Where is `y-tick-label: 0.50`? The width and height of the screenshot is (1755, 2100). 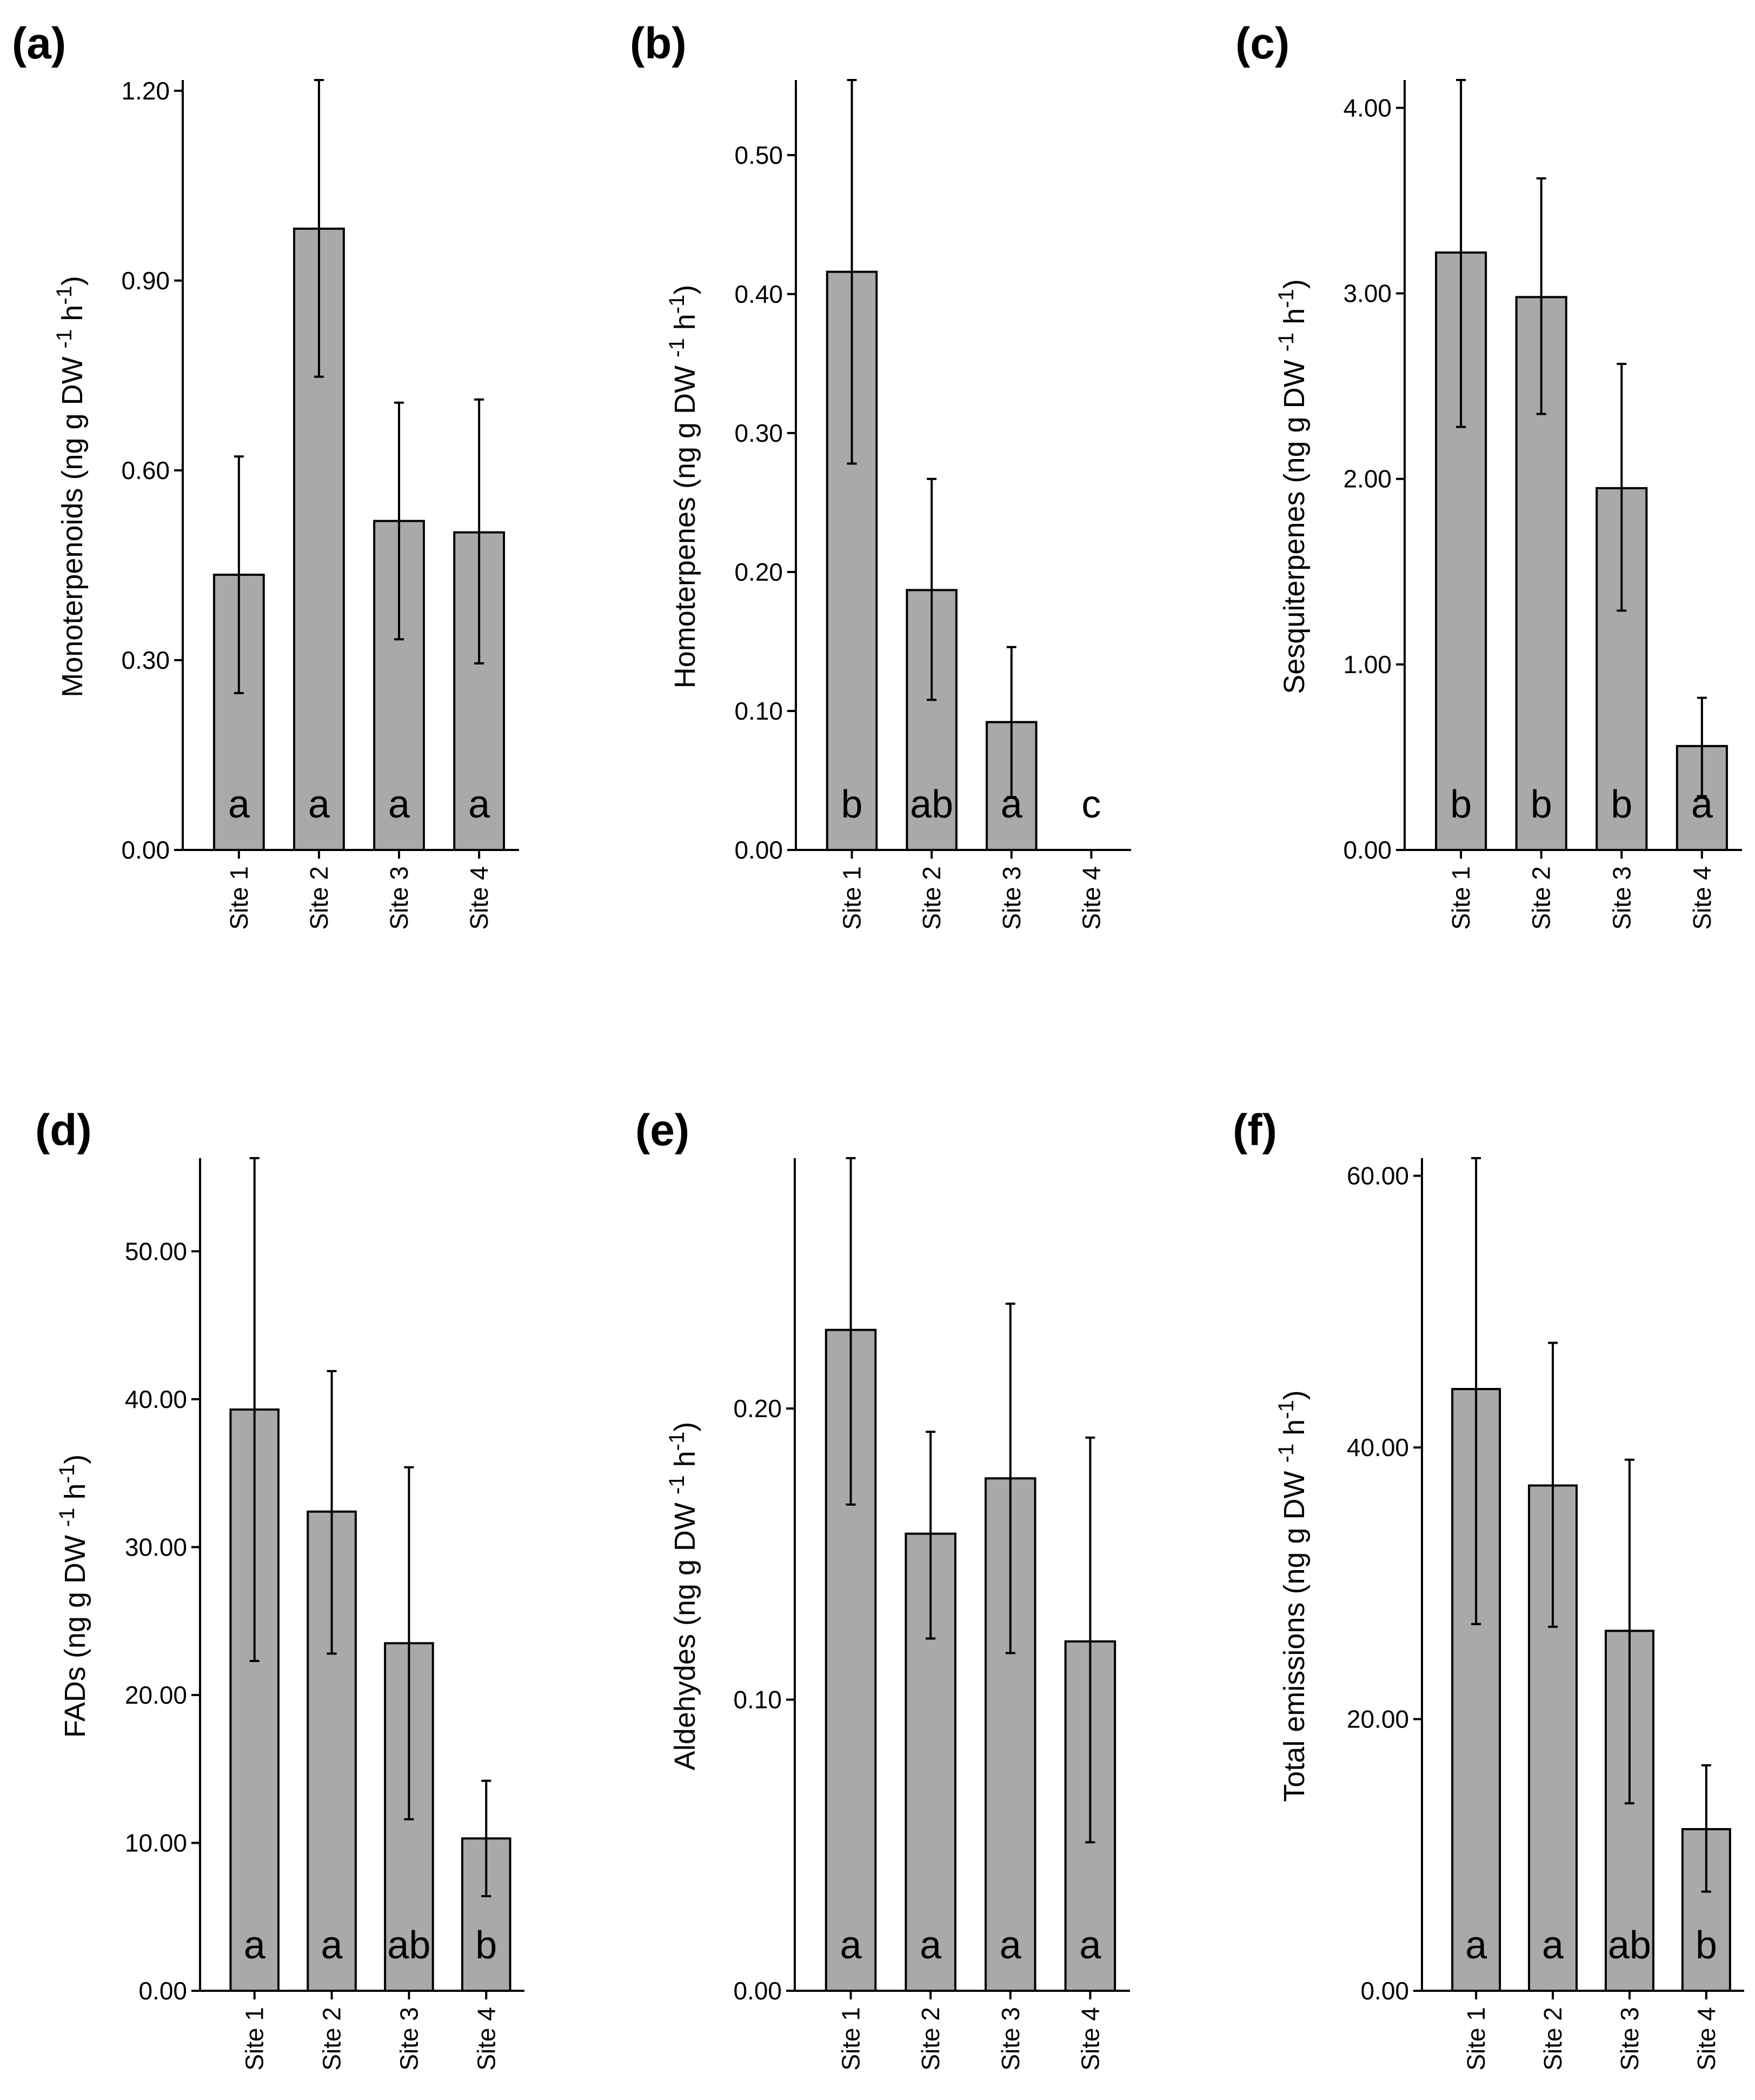 y-tick-label: 0.50 is located at coordinates (758, 155).